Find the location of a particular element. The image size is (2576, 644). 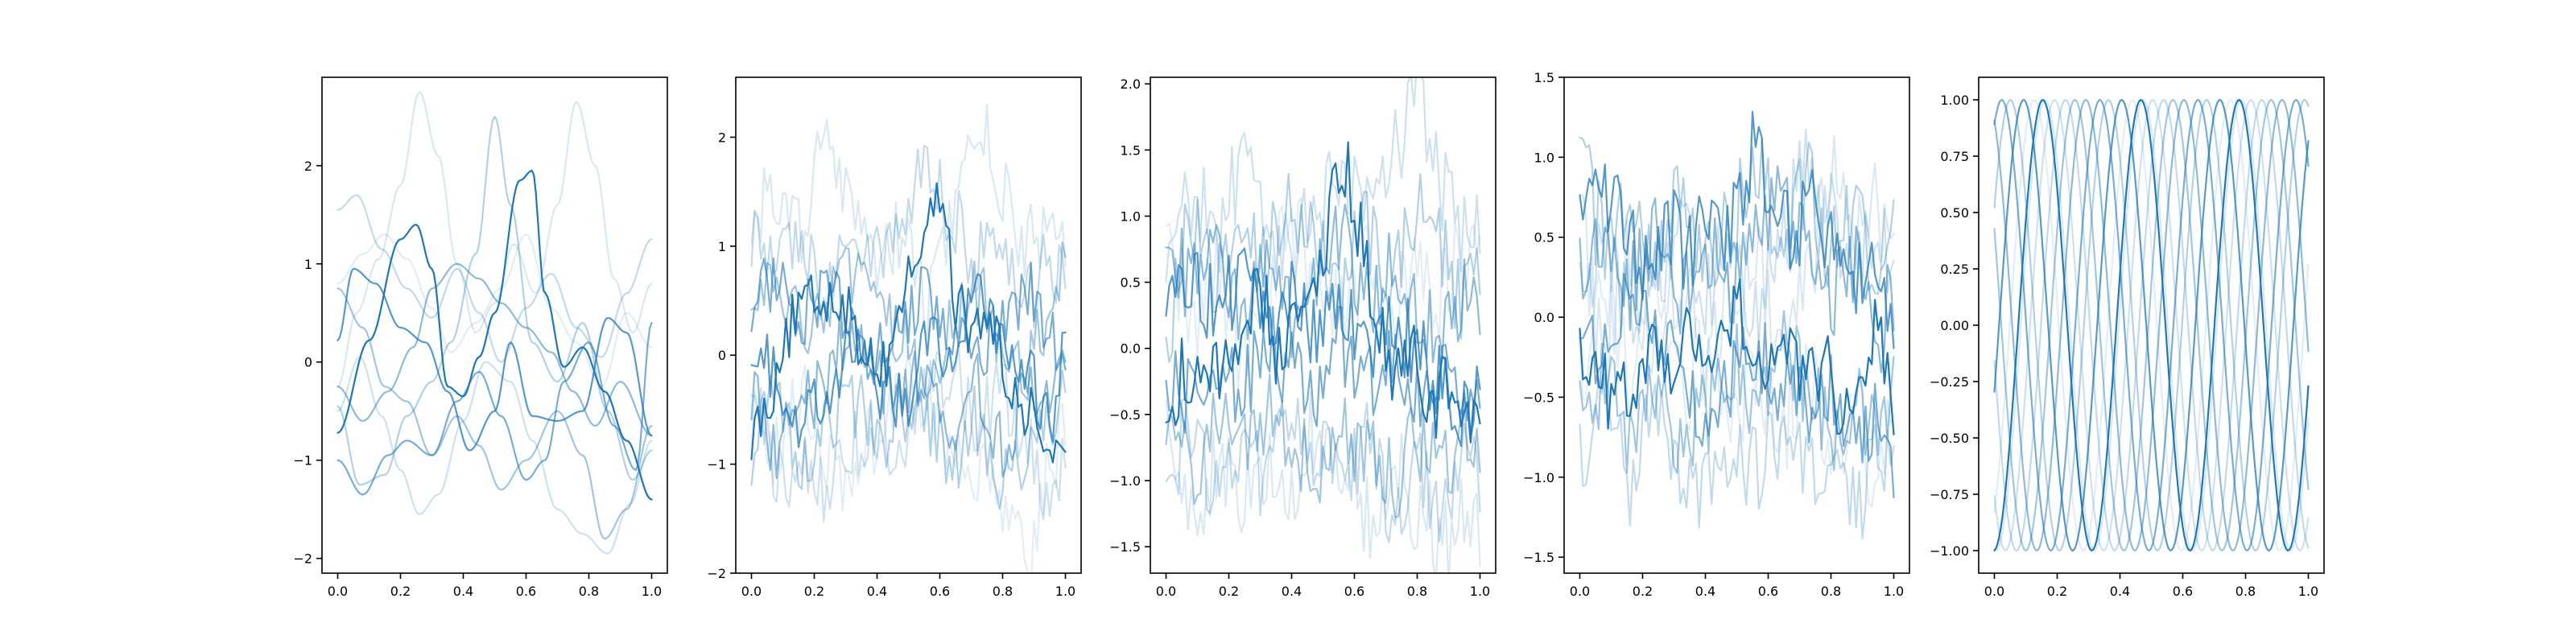

y-tick-label: 0.00 is located at coordinates (1954, 325).